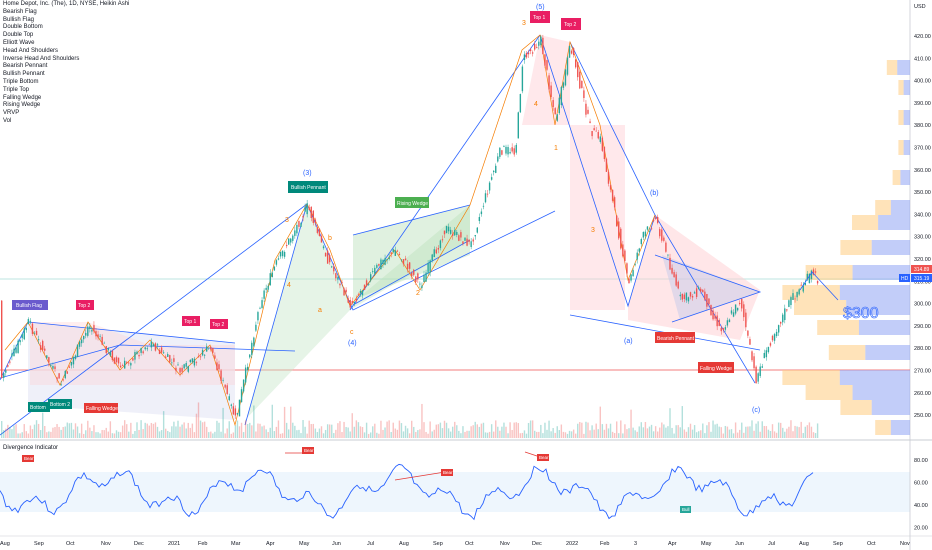 This screenshot has width=932, height=550. Describe the element at coordinates (921, 495) in the screenshot. I see `indicator-axis: 80.00 60.00 40.00 20.00` at that location.